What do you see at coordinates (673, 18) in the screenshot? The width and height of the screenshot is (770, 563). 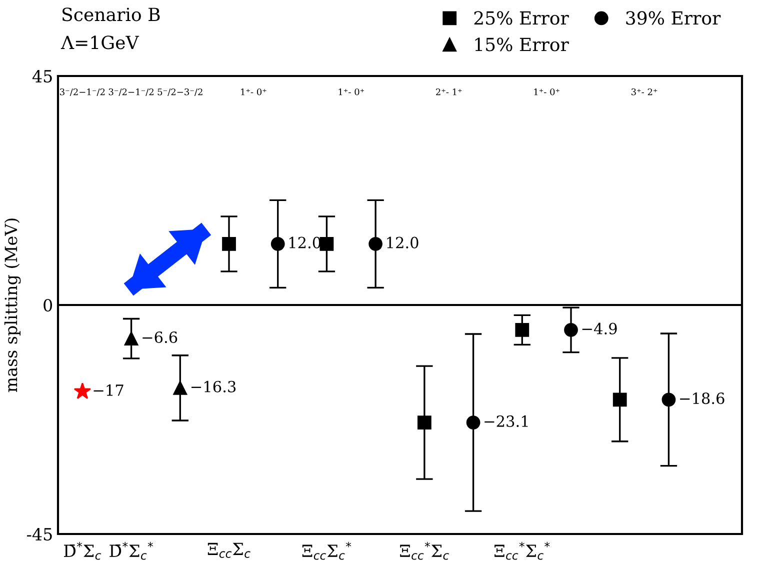 I see `legend-label: 39% Error` at bounding box center [673, 18].